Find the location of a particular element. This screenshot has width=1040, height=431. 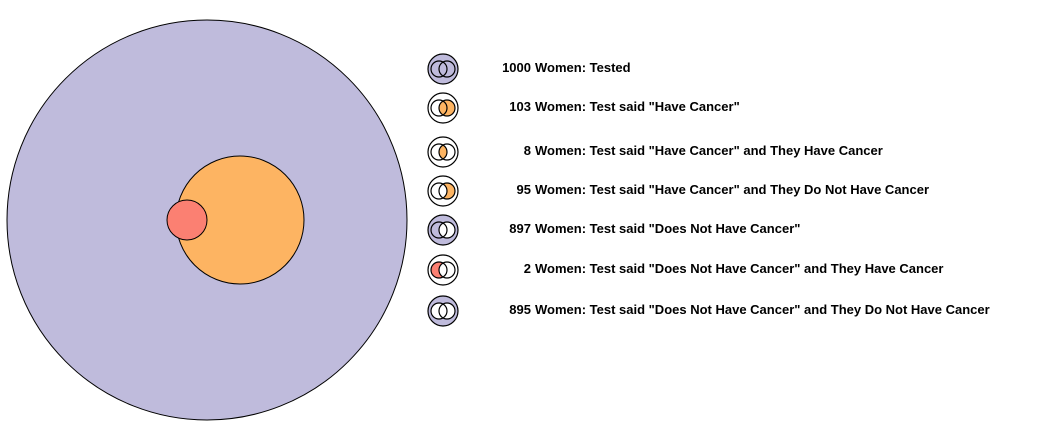

venn-test-negative-icon is located at coordinates (443, 230).